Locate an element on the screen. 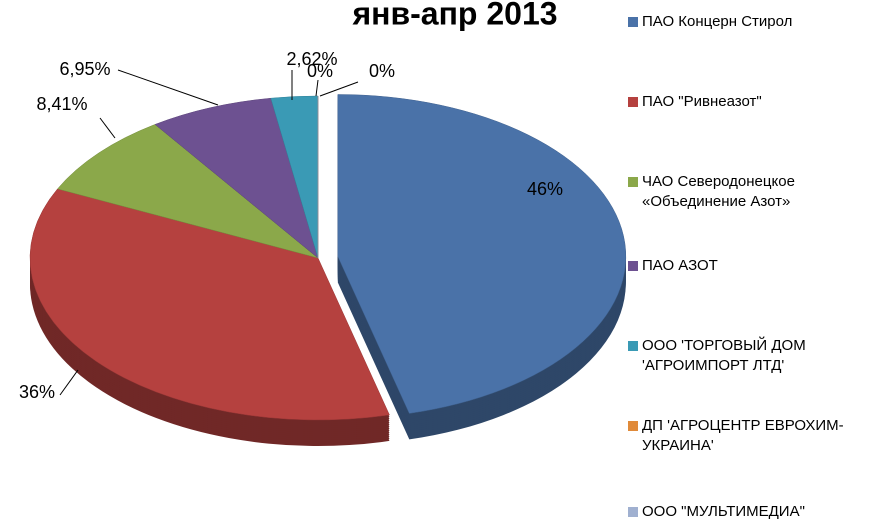 This screenshot has height=523, width=877. data-label: 2,62% is located at coordinates (311, 59).